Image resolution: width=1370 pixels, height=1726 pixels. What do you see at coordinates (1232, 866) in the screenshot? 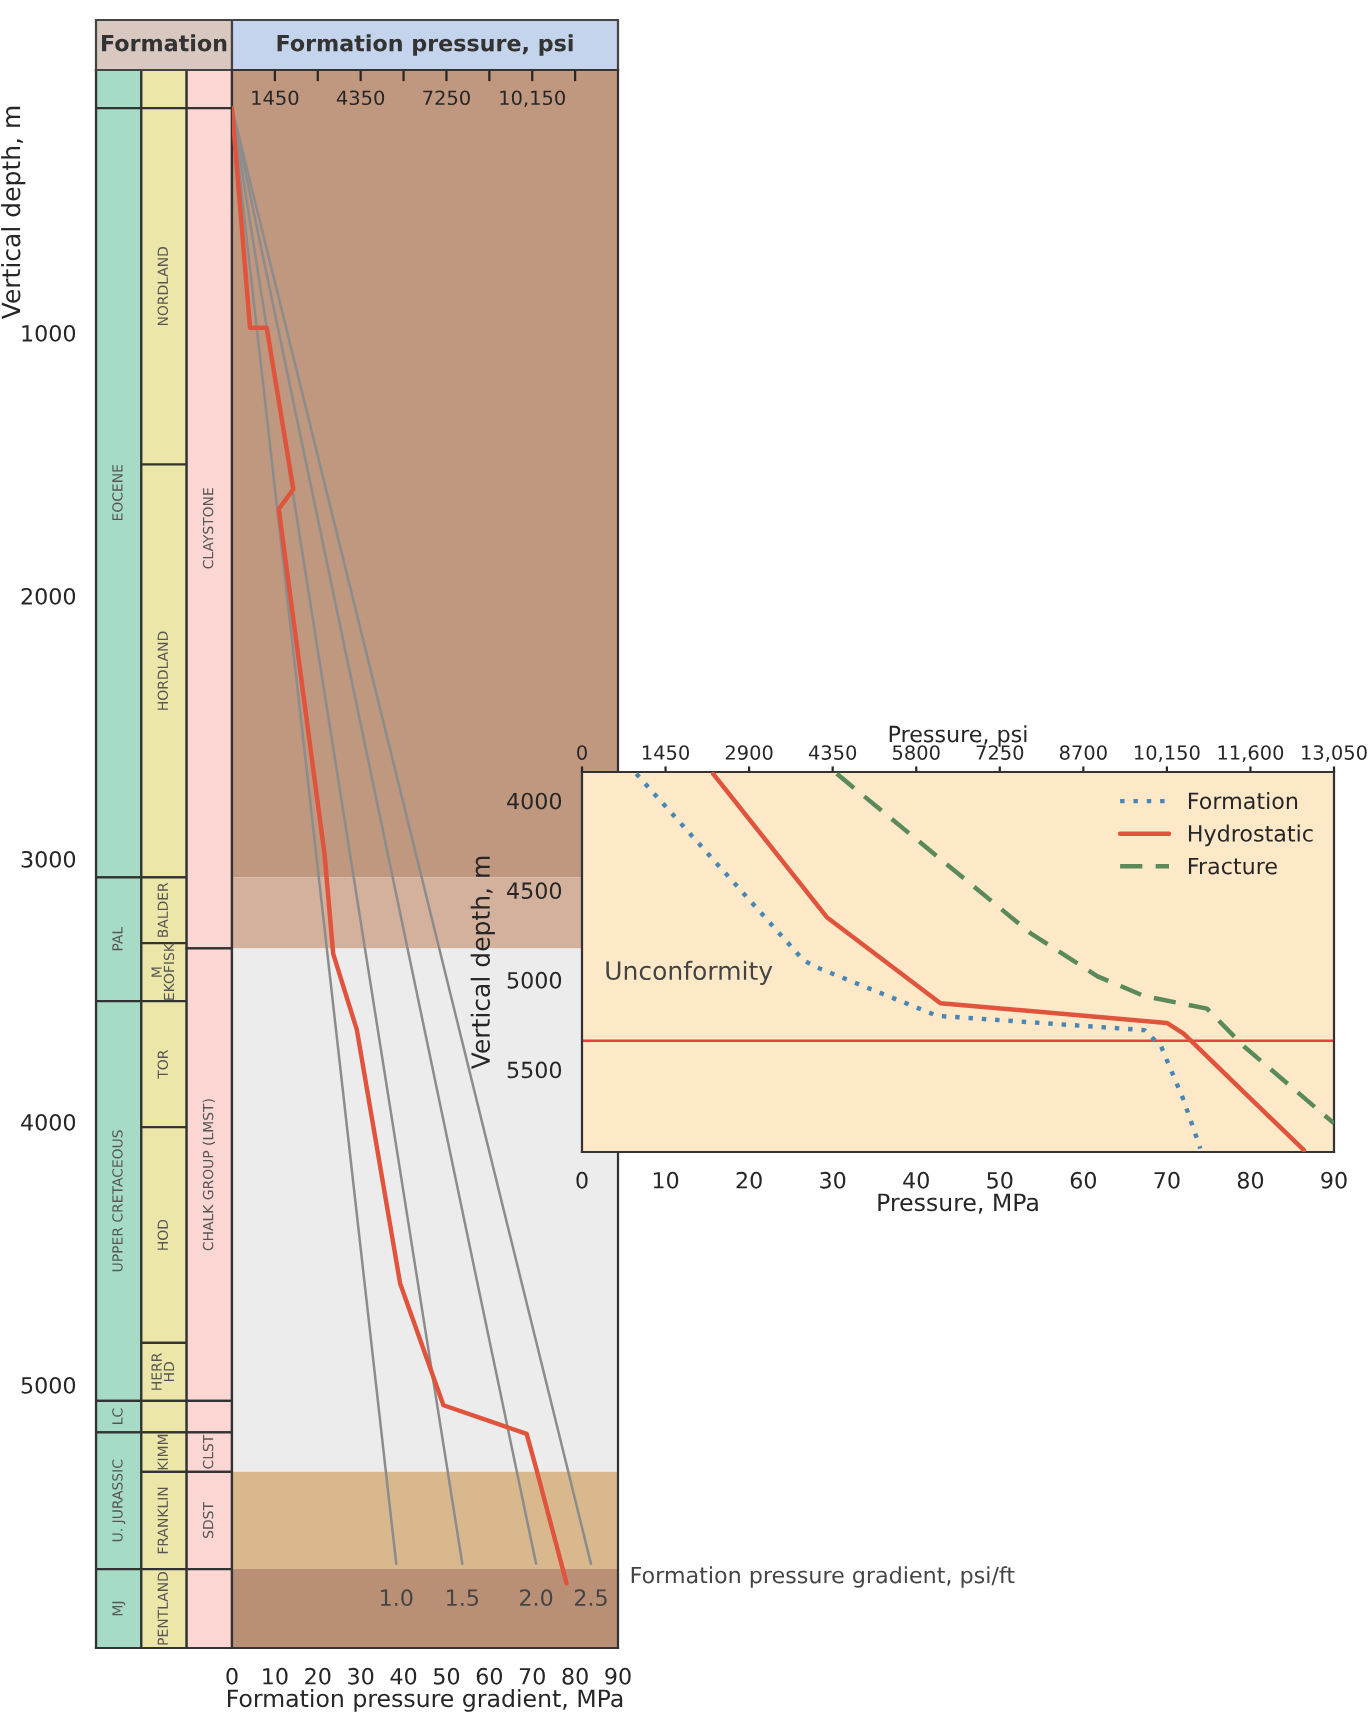
I see `legend-label: Fracture` at bounding box center [1232, 866].